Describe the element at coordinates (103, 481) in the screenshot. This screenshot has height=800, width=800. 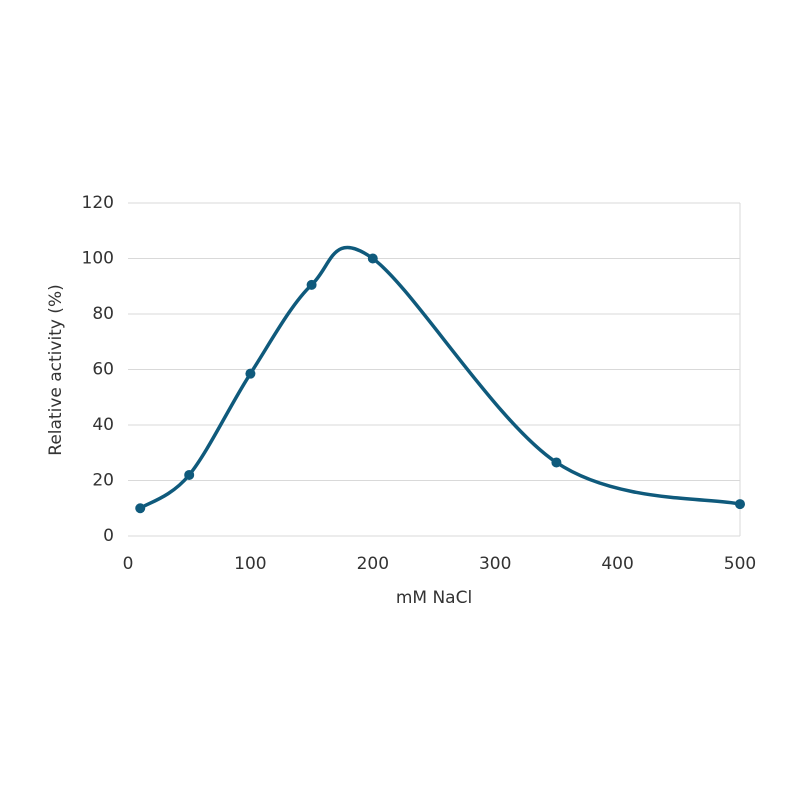
I see `y-tick-label: 20` at that location.